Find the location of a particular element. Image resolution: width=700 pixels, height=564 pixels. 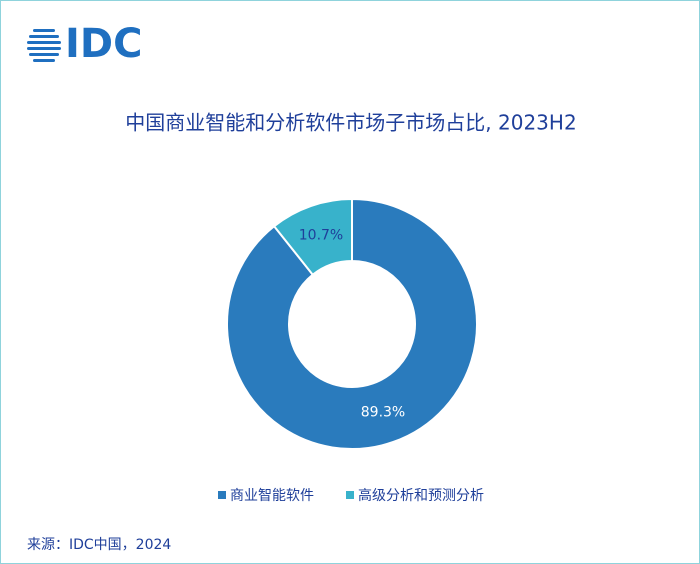

logo: IDC is located at coordinates (103, 44).